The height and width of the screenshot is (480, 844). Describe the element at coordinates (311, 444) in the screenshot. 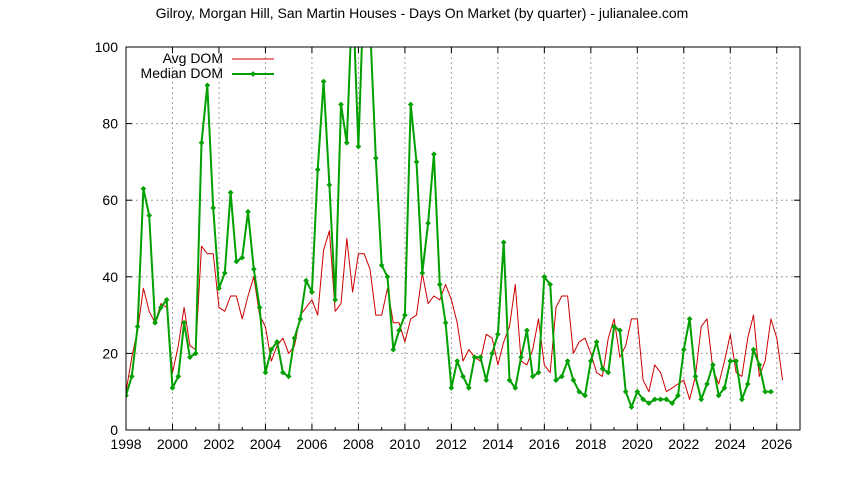

I see `x-tick-label: 2006` at that location.